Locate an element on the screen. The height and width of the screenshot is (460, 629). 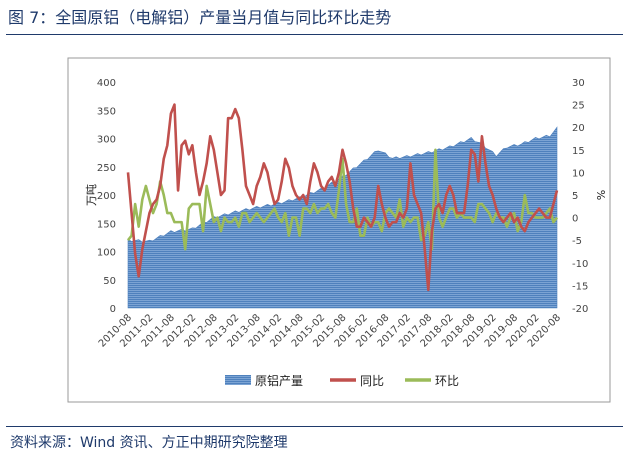
left-tick-label: 150 is located at coordinates (106, 224).